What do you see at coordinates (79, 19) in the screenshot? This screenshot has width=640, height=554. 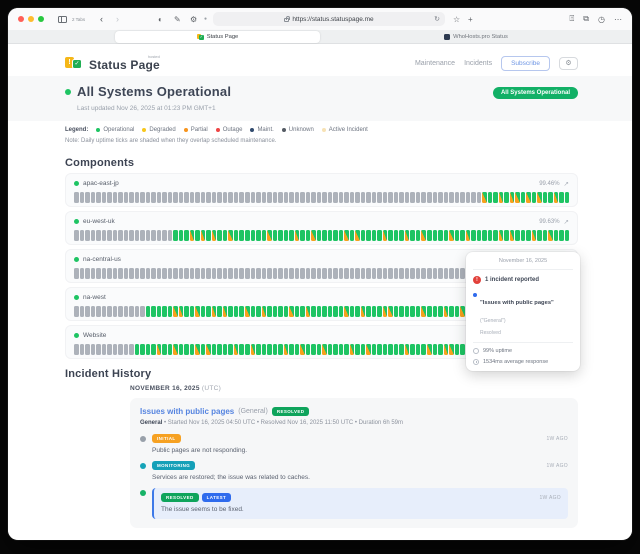 I see `tabs-count-label: 2 Tabs` at bounding box center [79, 19].